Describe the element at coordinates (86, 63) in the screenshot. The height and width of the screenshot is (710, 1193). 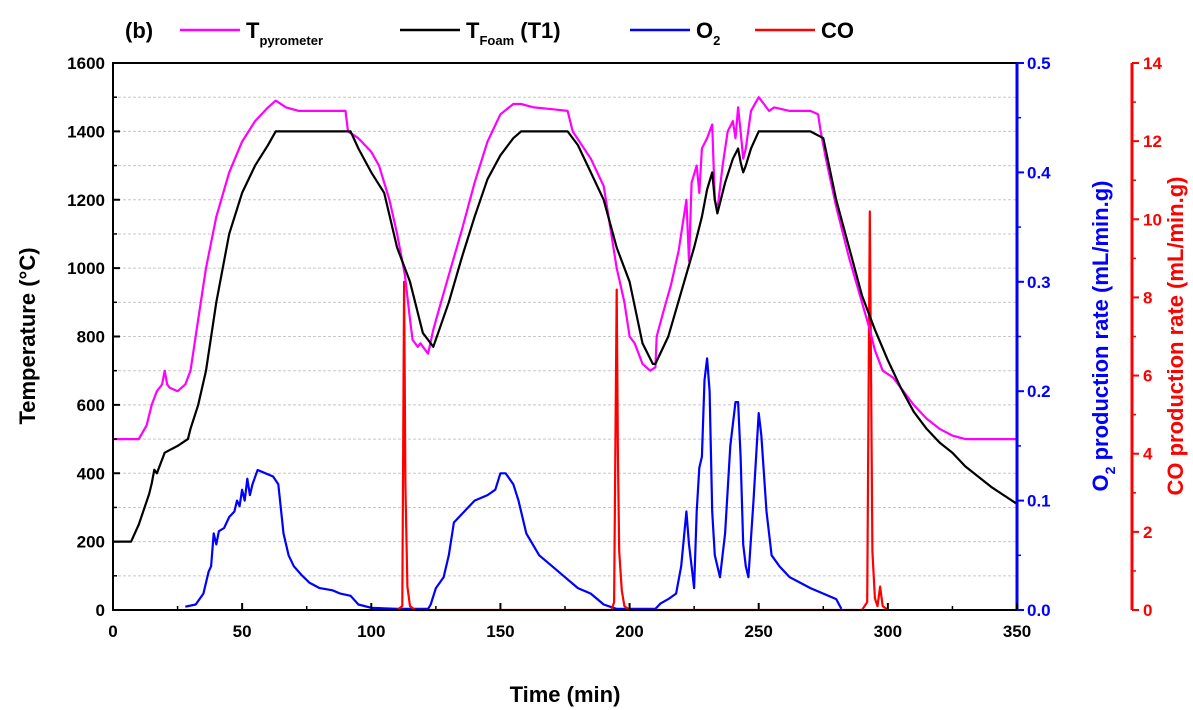
I see `left-tick-label: 1600` at that location.